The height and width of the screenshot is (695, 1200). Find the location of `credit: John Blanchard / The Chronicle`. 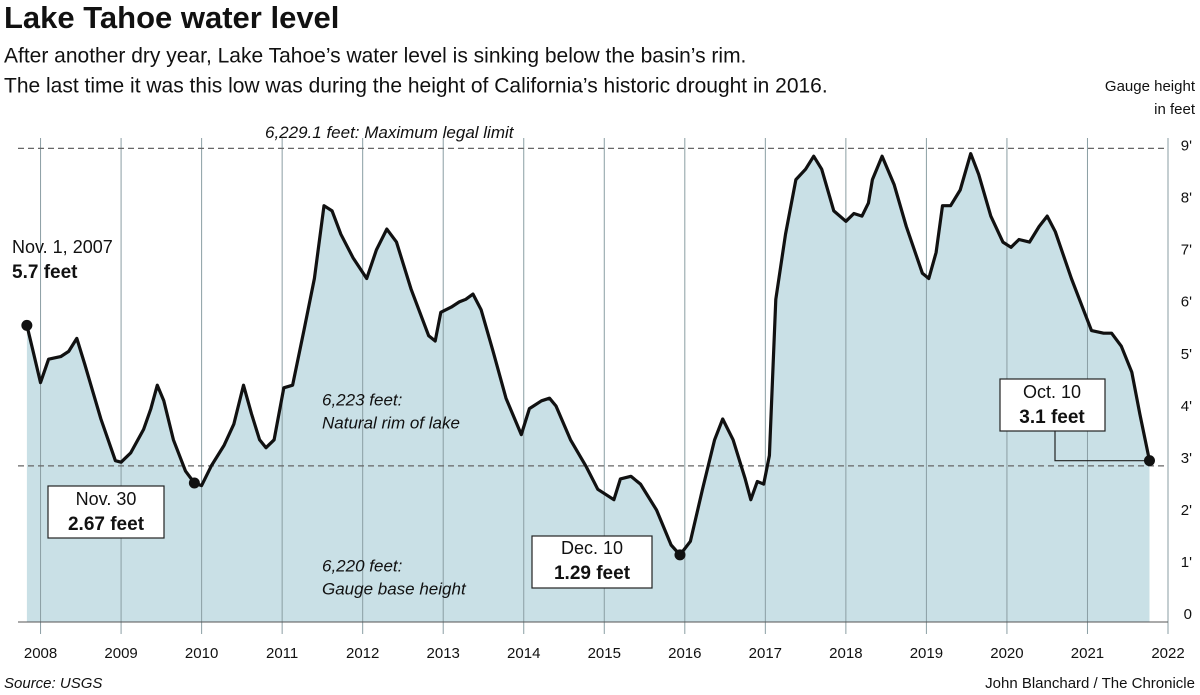

credit: John Blanchard / The Chronicle is located at coordinates (1090, 683).